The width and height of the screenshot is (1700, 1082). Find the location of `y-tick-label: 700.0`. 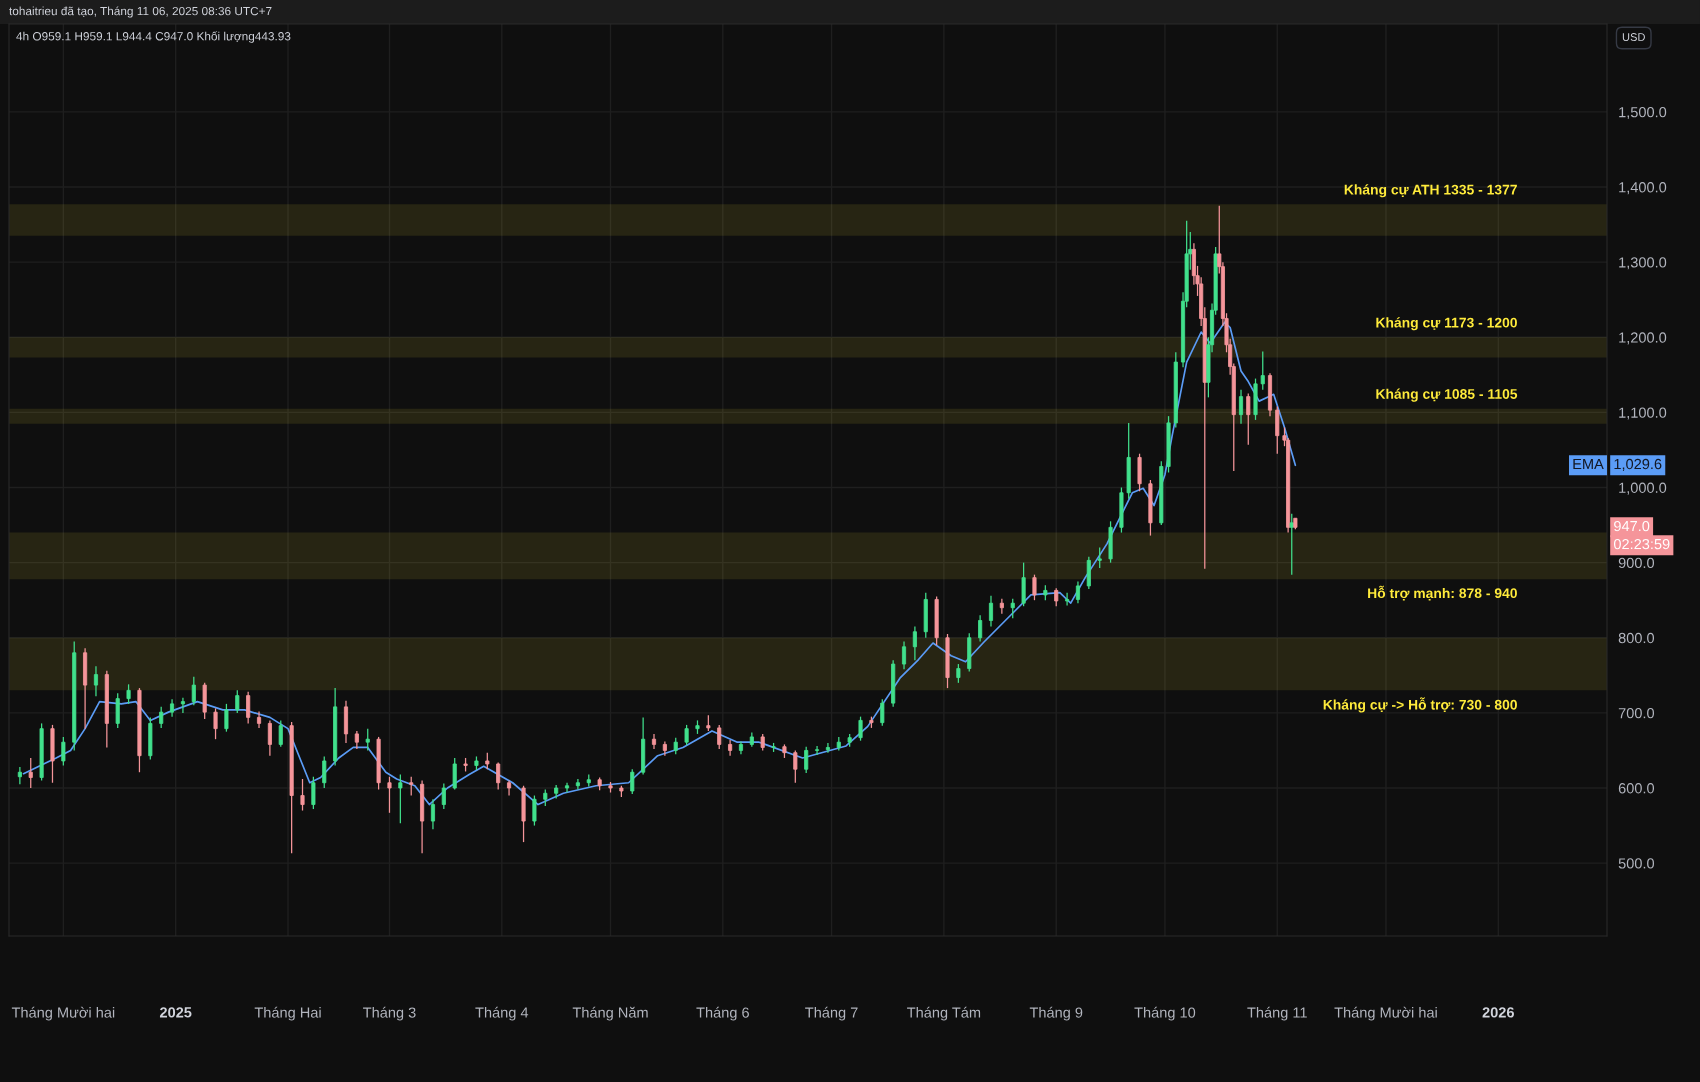

y-tick-label: 700.0 is located at coordinates (1636, 713).